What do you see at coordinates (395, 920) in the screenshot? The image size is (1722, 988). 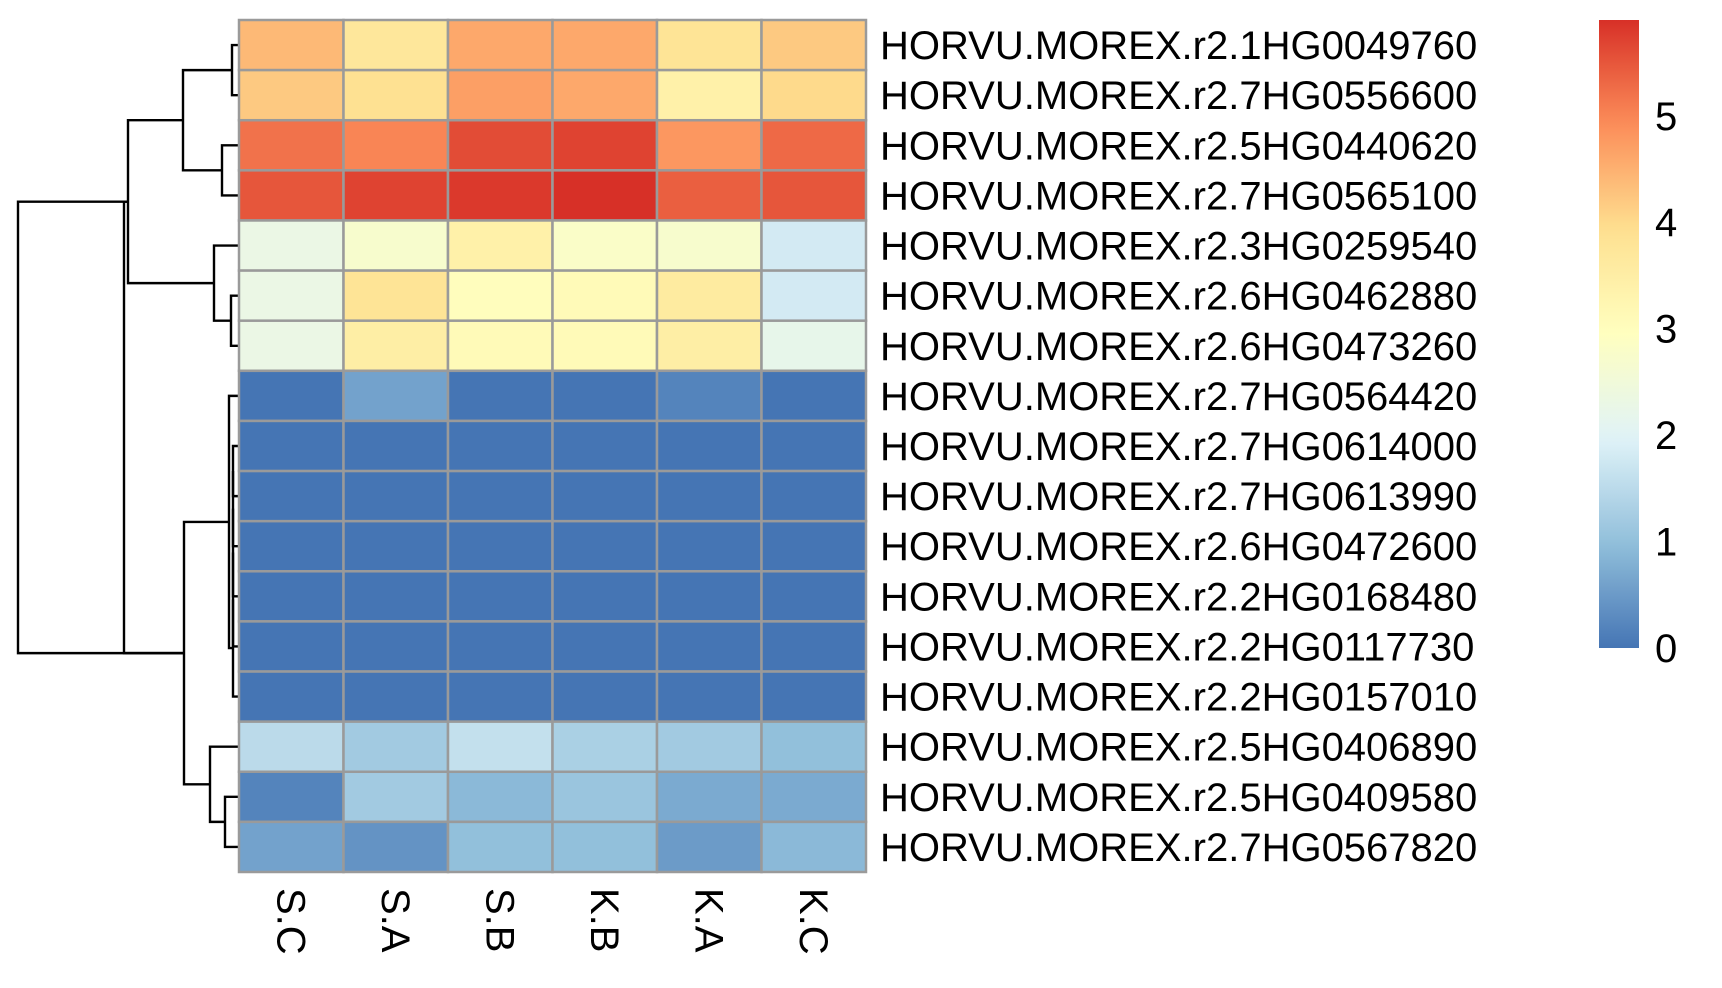 I see `column-label: S.A` at bounding box center [395, 920].